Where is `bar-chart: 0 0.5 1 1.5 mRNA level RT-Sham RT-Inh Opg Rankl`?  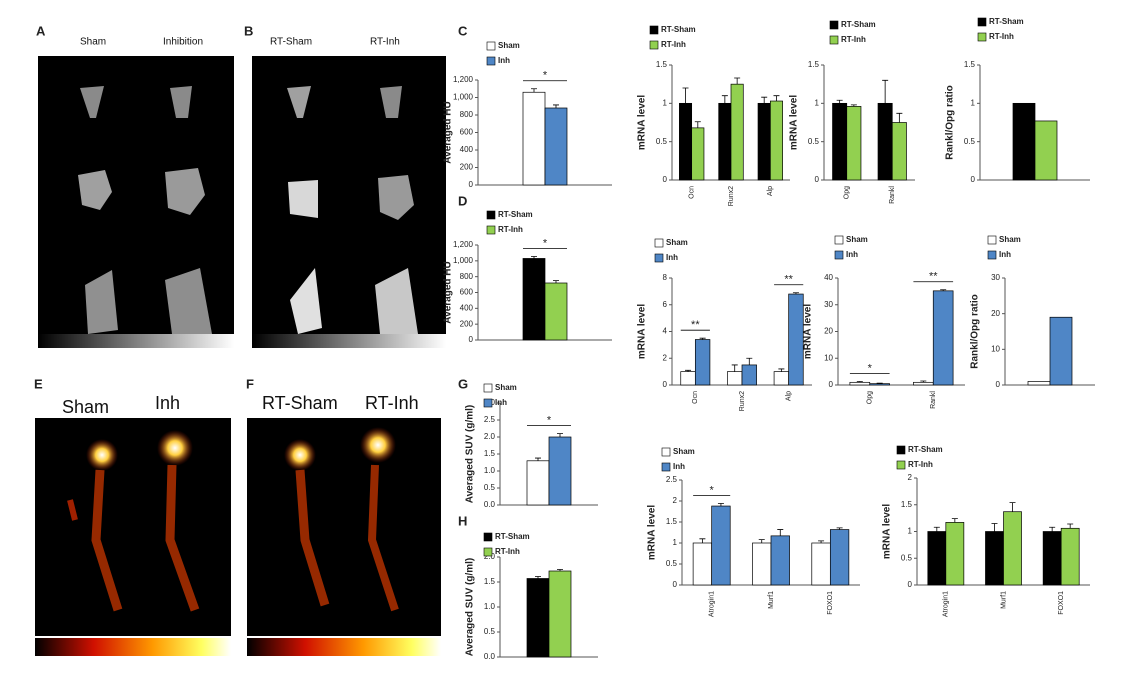
bar-chart: 0 0.5 1 1.5 mRNA level RT-Sham RT-Inh Opg Rankl is located at coordinates (852, 112).